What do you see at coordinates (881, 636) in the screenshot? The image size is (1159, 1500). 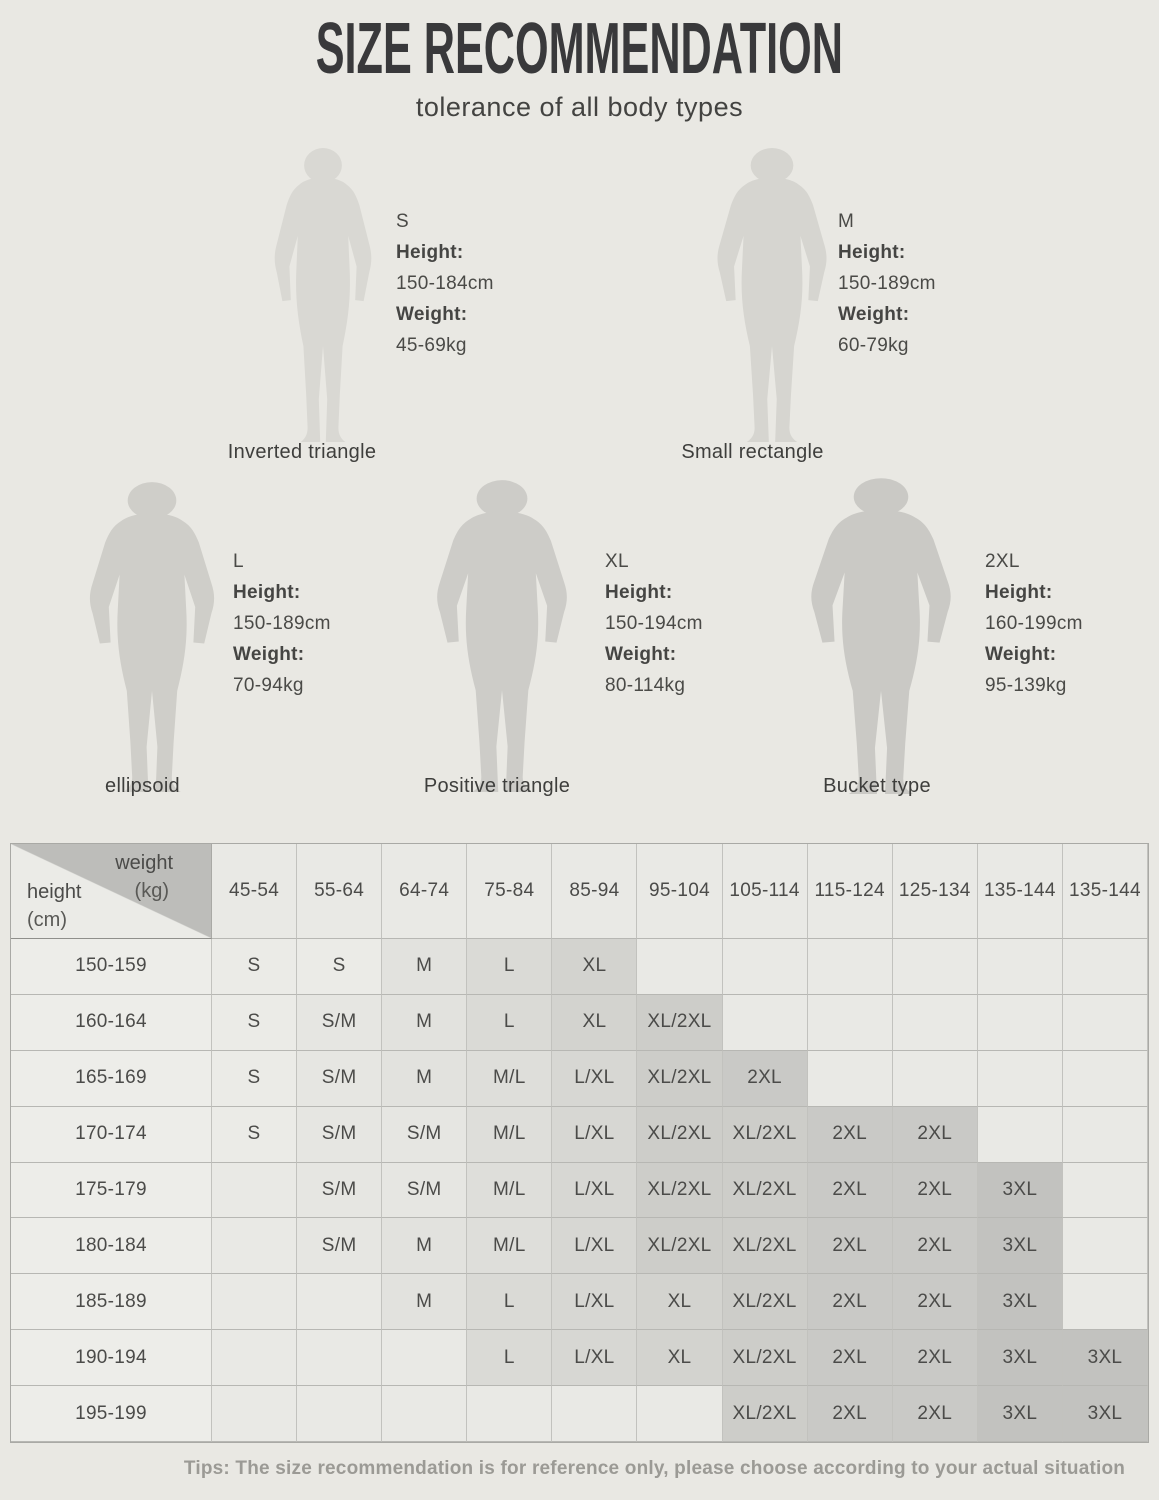 I see `body-silhouette-bucket-type` at bounding box center [881, 636].